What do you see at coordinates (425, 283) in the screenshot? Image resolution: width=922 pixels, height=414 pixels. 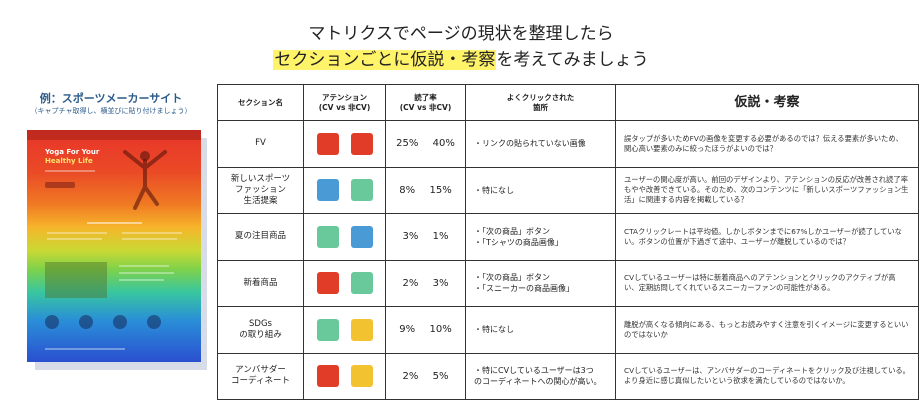 I see `read-rate: 2% 3%` at bounding box center [425, 283].